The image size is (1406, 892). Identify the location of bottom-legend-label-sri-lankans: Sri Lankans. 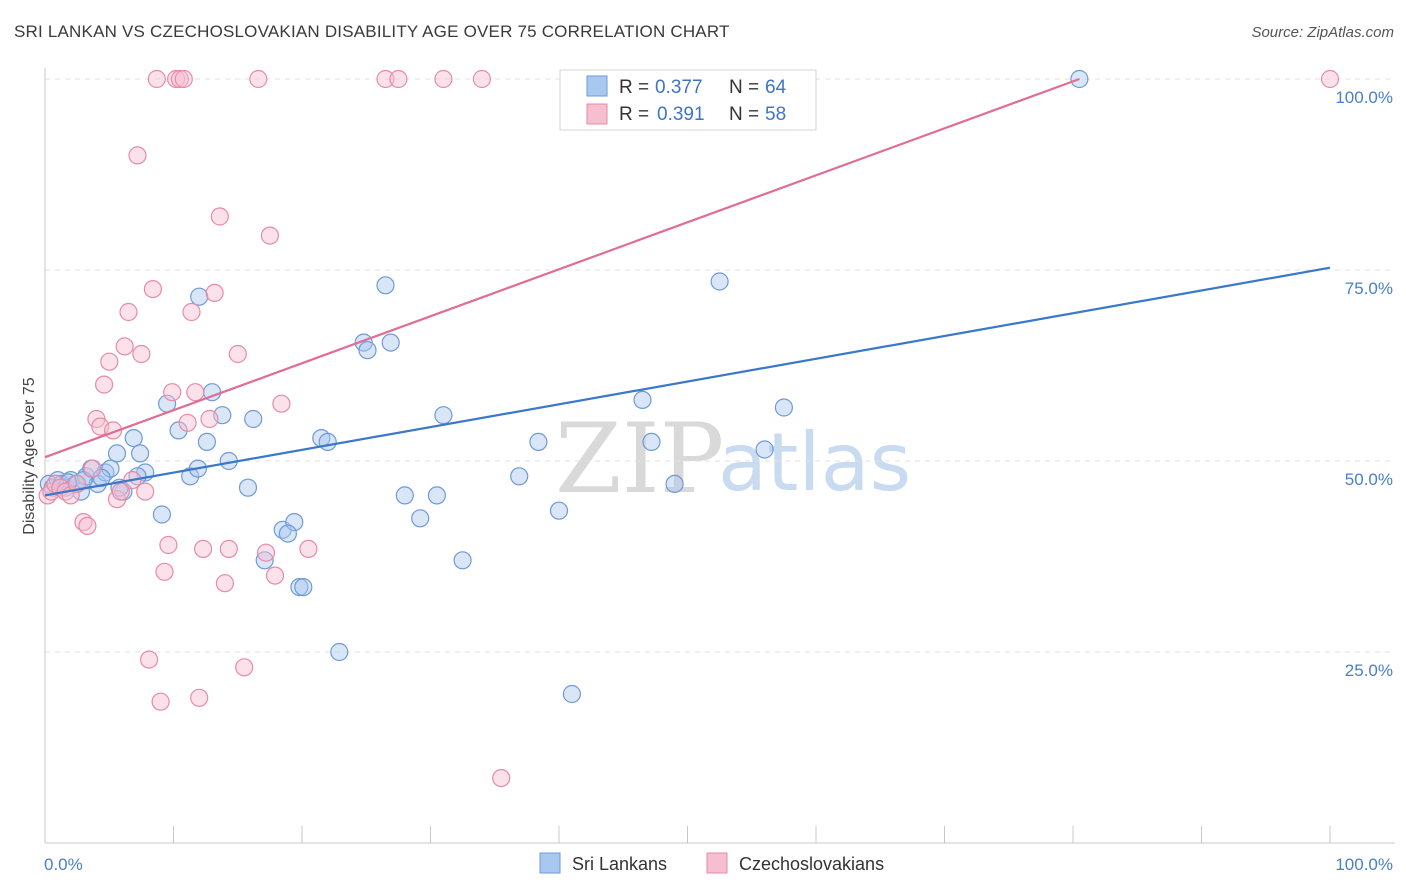
(619, 864).